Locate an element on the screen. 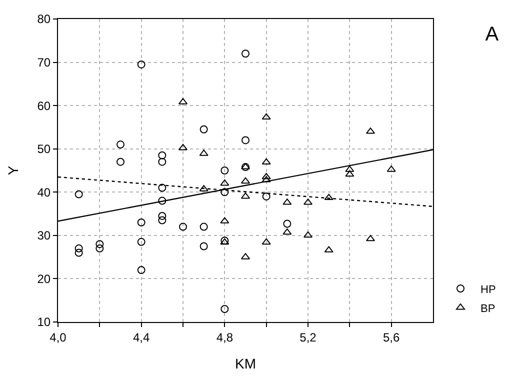 This screenshot has height=381, width=514. x-tick-label: 4,8 is located at coordinates (225, 337).